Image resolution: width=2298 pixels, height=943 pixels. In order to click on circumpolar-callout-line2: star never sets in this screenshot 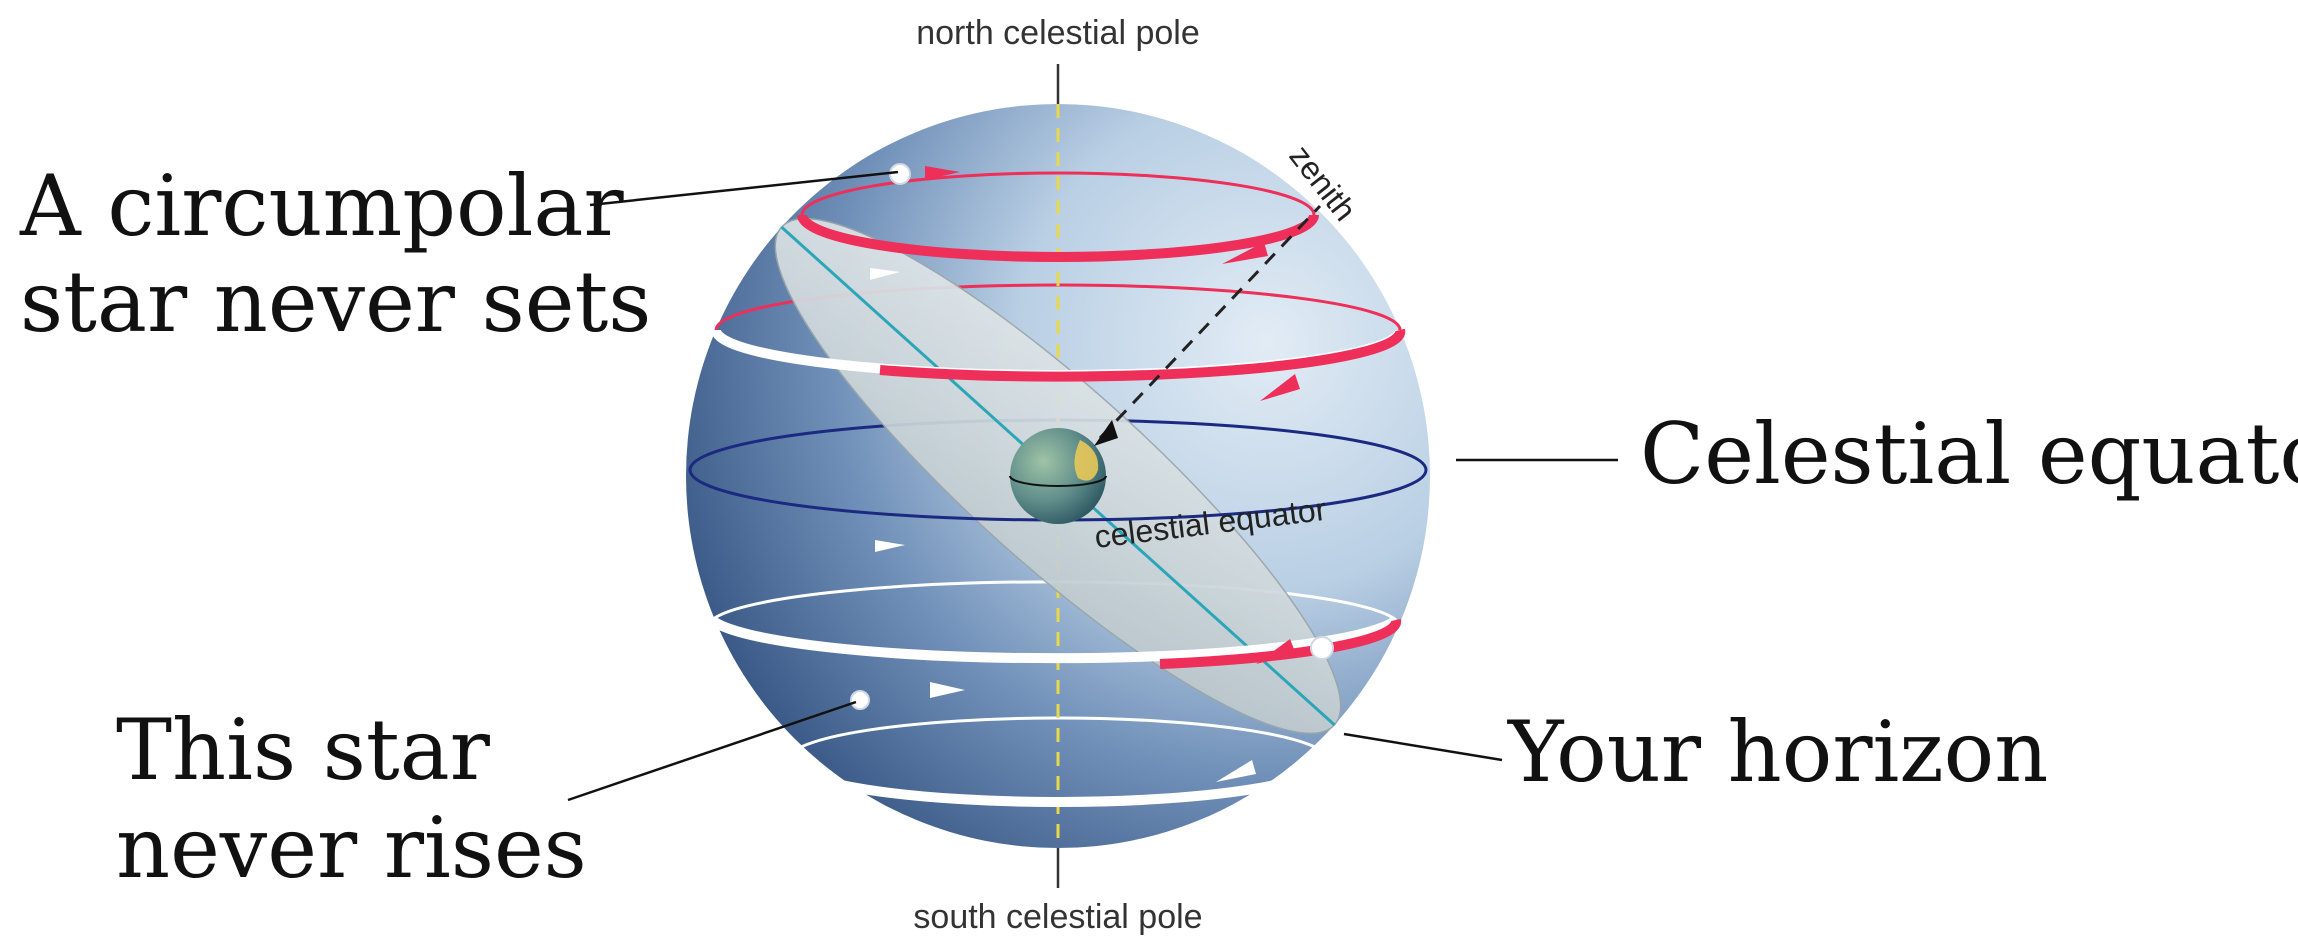, I will do `click(336, 302)`.